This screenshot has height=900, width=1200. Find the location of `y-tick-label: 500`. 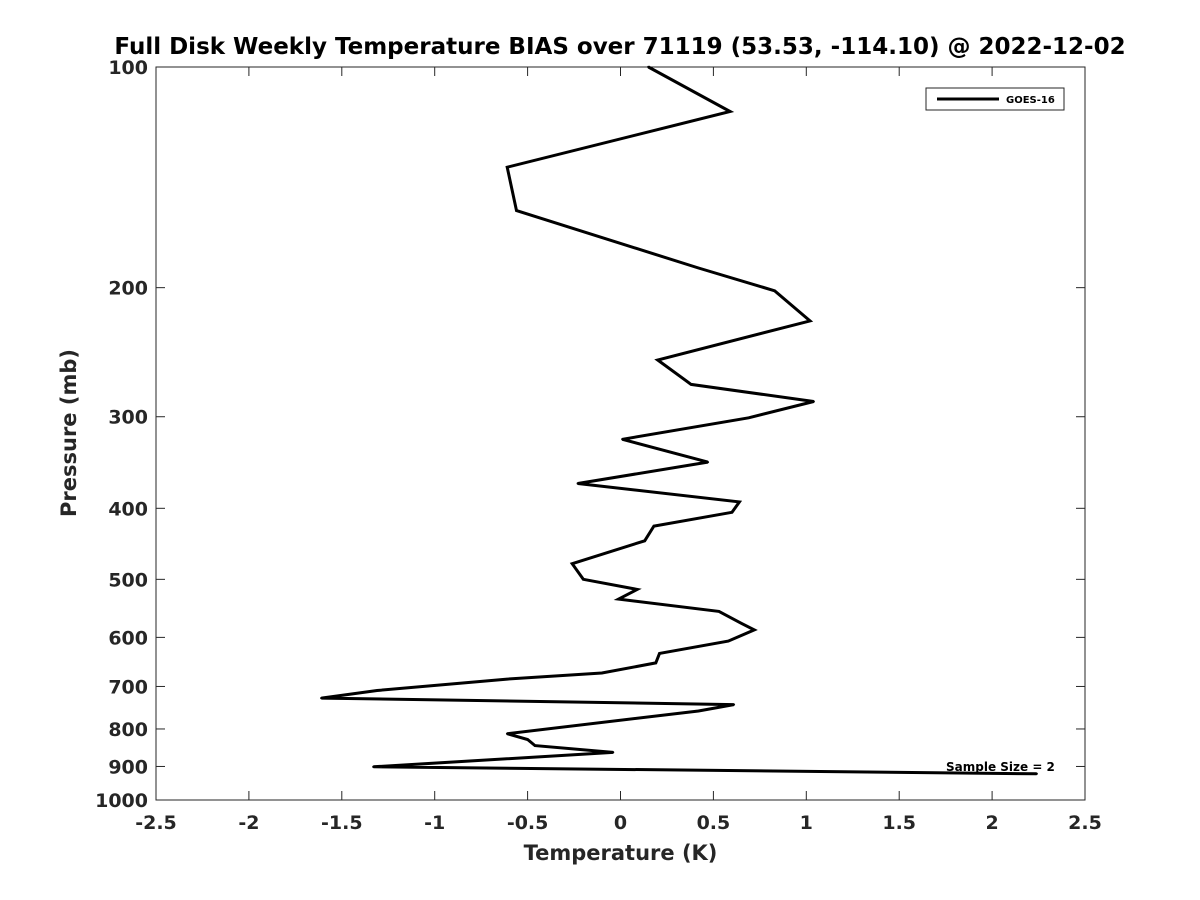

y-tick-label: 500 is located at coordinates (128, 580).